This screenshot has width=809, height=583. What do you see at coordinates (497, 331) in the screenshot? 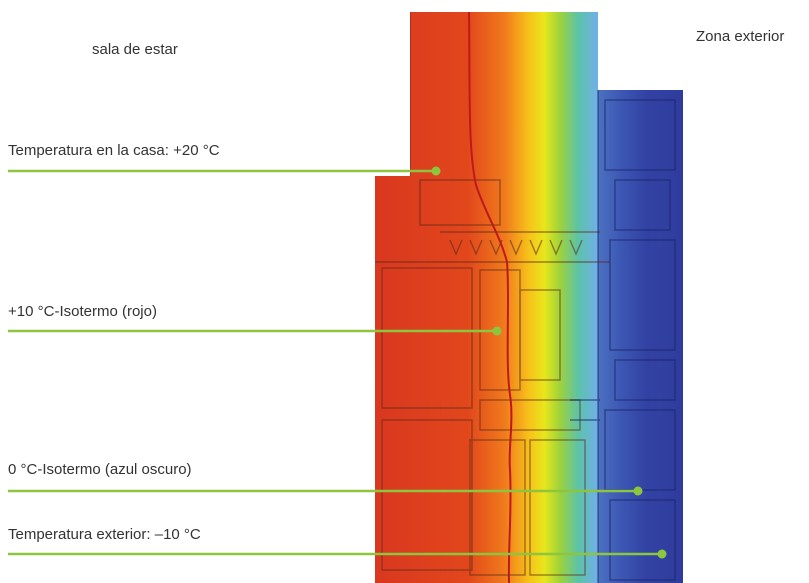
I see `callout-dot-iso10` at bounding box center [497, 331].